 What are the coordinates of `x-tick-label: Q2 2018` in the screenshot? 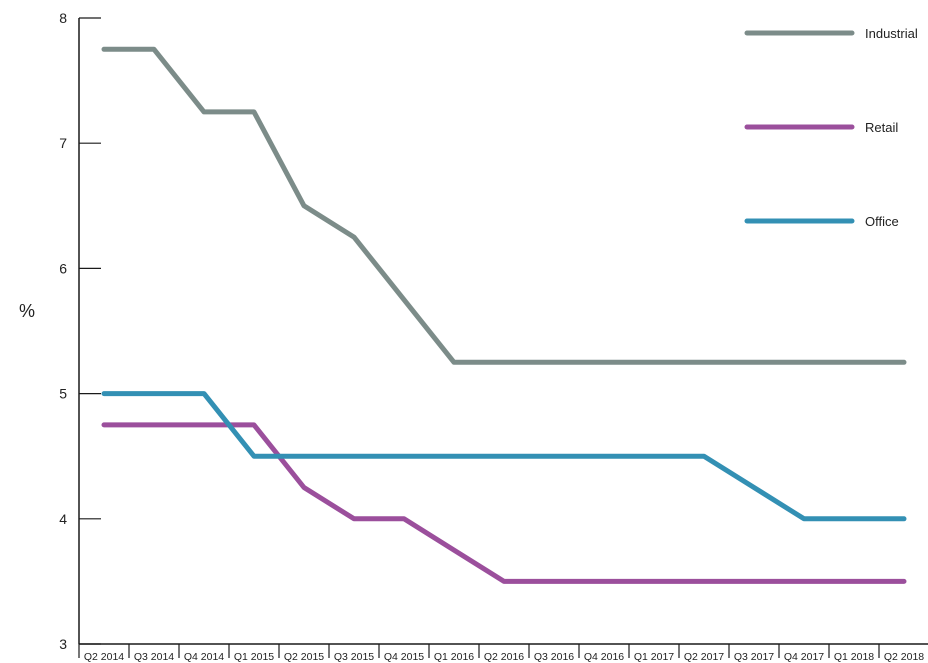 It's located at (904, 657).